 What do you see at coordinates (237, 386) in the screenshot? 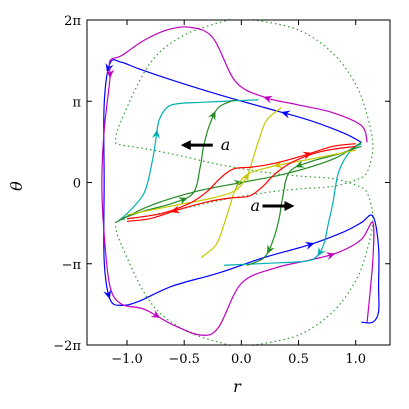
I see `x-axis-label: r` at bounding box center [237, 386].